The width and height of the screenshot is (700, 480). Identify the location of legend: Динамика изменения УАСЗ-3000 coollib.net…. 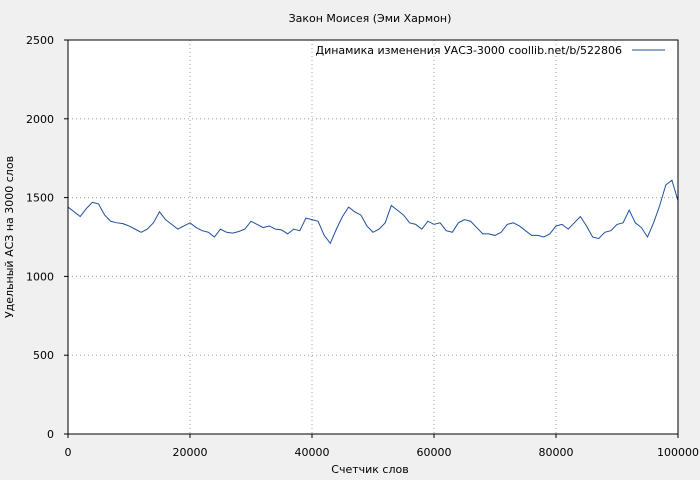
(490, 50).